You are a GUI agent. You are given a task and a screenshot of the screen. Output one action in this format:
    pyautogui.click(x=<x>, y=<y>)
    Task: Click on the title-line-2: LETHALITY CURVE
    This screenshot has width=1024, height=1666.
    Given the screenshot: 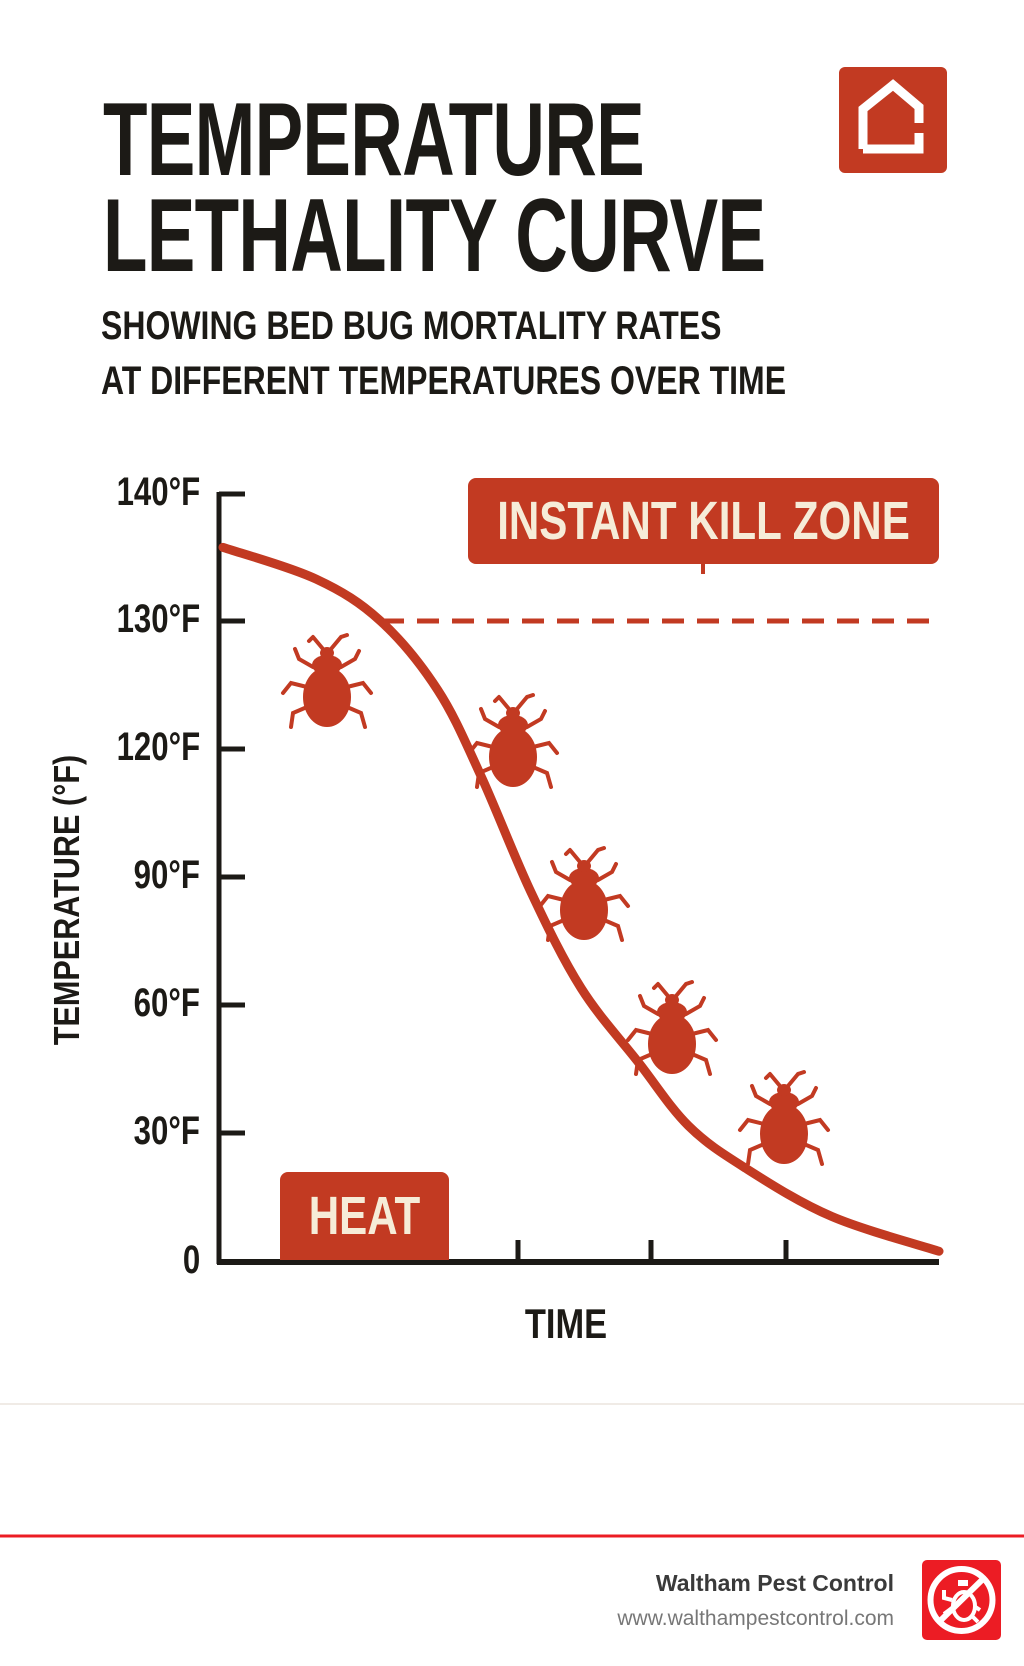 What is the action you would take?
    pyautogui.click(x=434, y=236)
    